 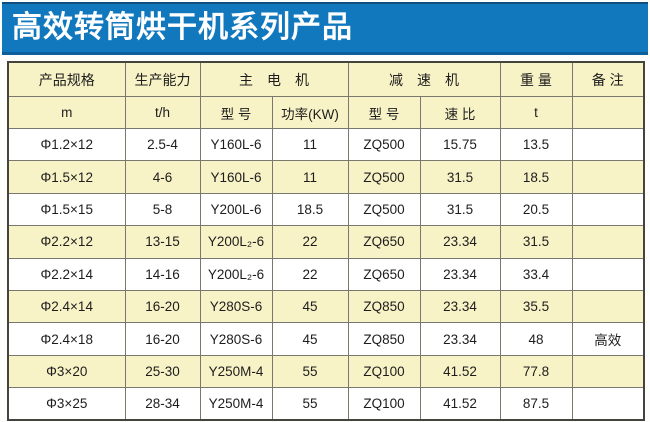 I want to click on spec-cell: Φ2.2×12, so click(x=66, y=242).